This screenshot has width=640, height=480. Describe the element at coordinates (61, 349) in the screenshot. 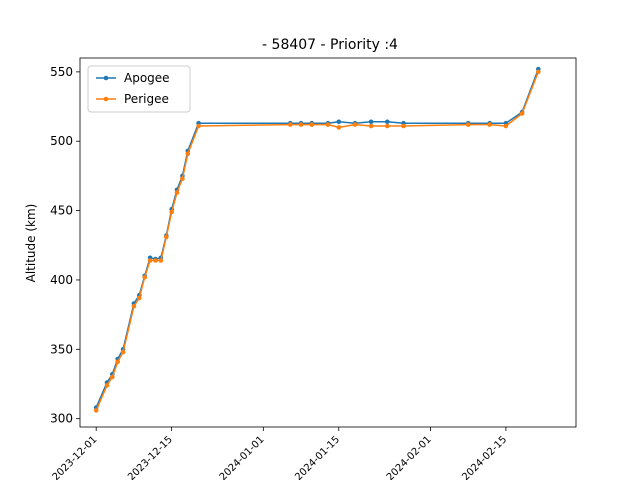

I see `y-tick-label: 350` at that location.